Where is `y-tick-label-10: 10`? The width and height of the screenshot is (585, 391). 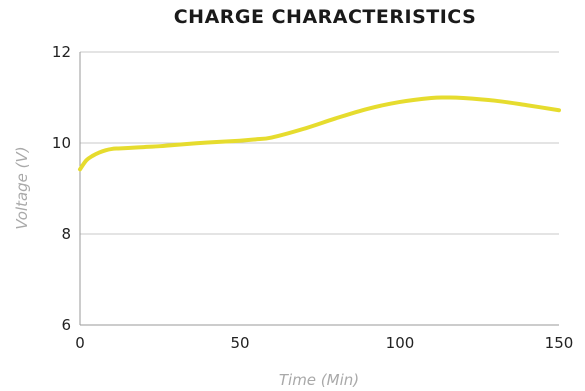
y-tick-label-10: 10 is located at coordinates (61, 143).